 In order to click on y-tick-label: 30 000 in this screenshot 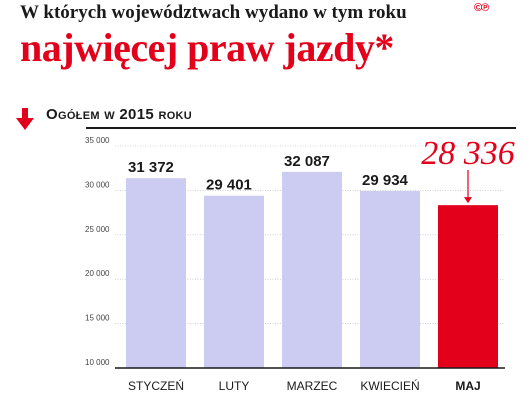, I will do `click(97, 184)`.